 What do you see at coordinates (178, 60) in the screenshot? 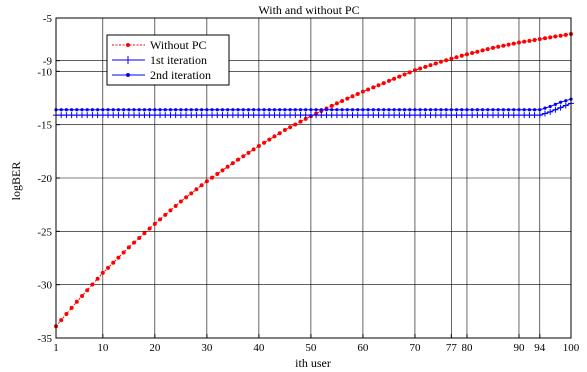
I see `legend-label: 1st iteration` at bounding box center [178, 60].